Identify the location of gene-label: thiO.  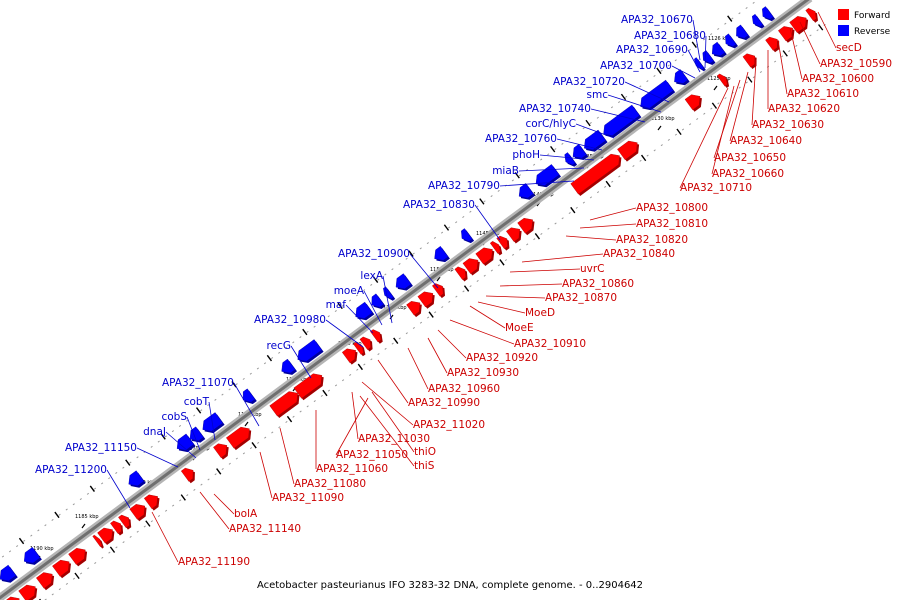
(425, 452).